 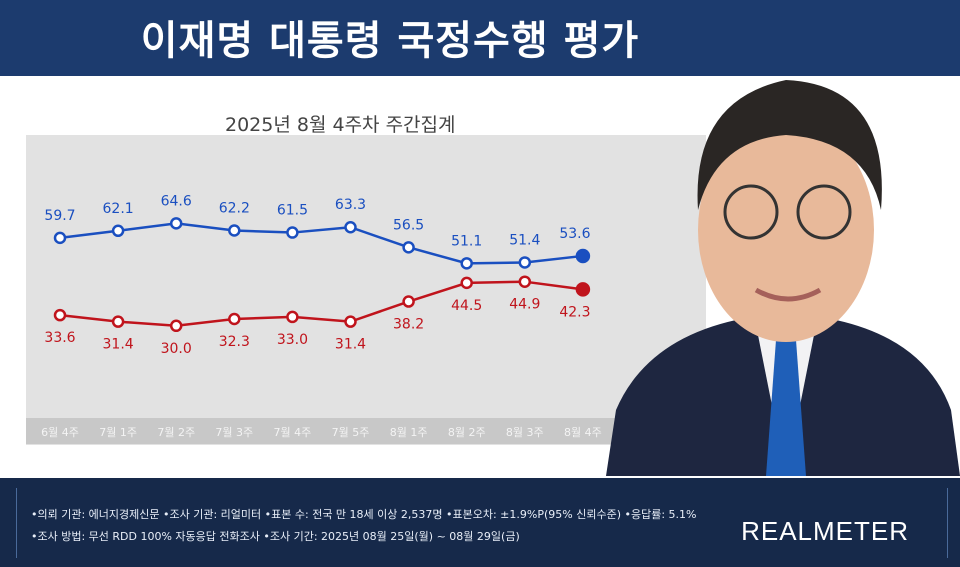 What do you see at coordinates (574, 312) in the screenshot?
I see `data-label: 42.3` at bounding box center [574, 312].